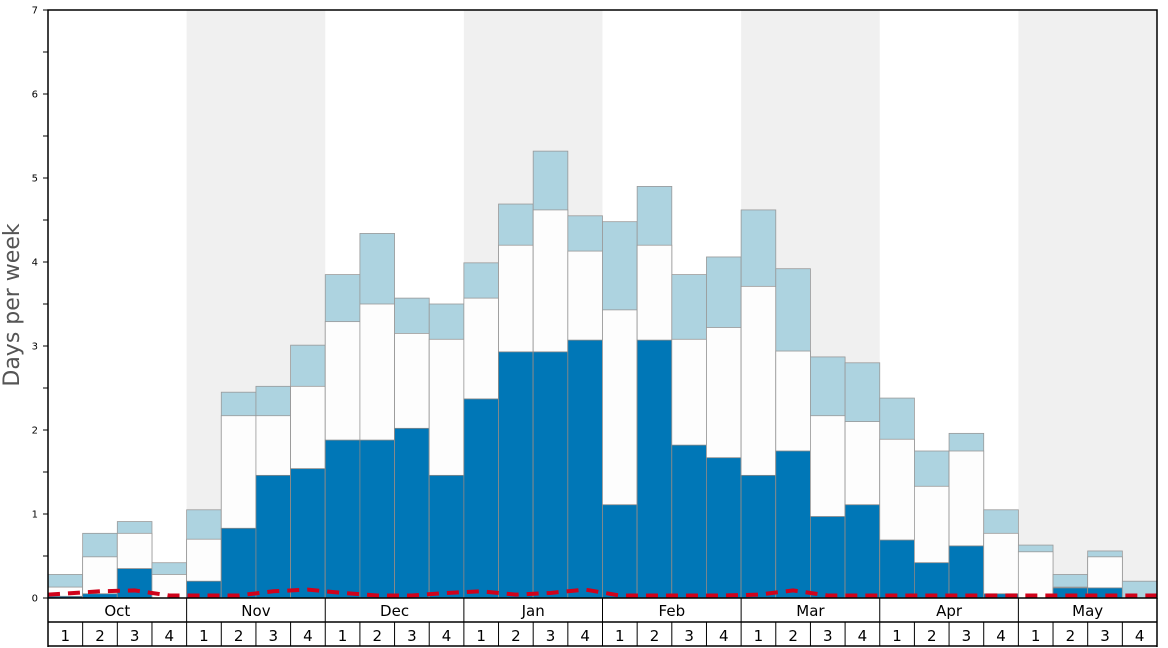 The height and width of the screenshot is (648, 1168). Describe the element at coordinates (117, 611) in the screenshot. I see `month-label: Oct` at that location.